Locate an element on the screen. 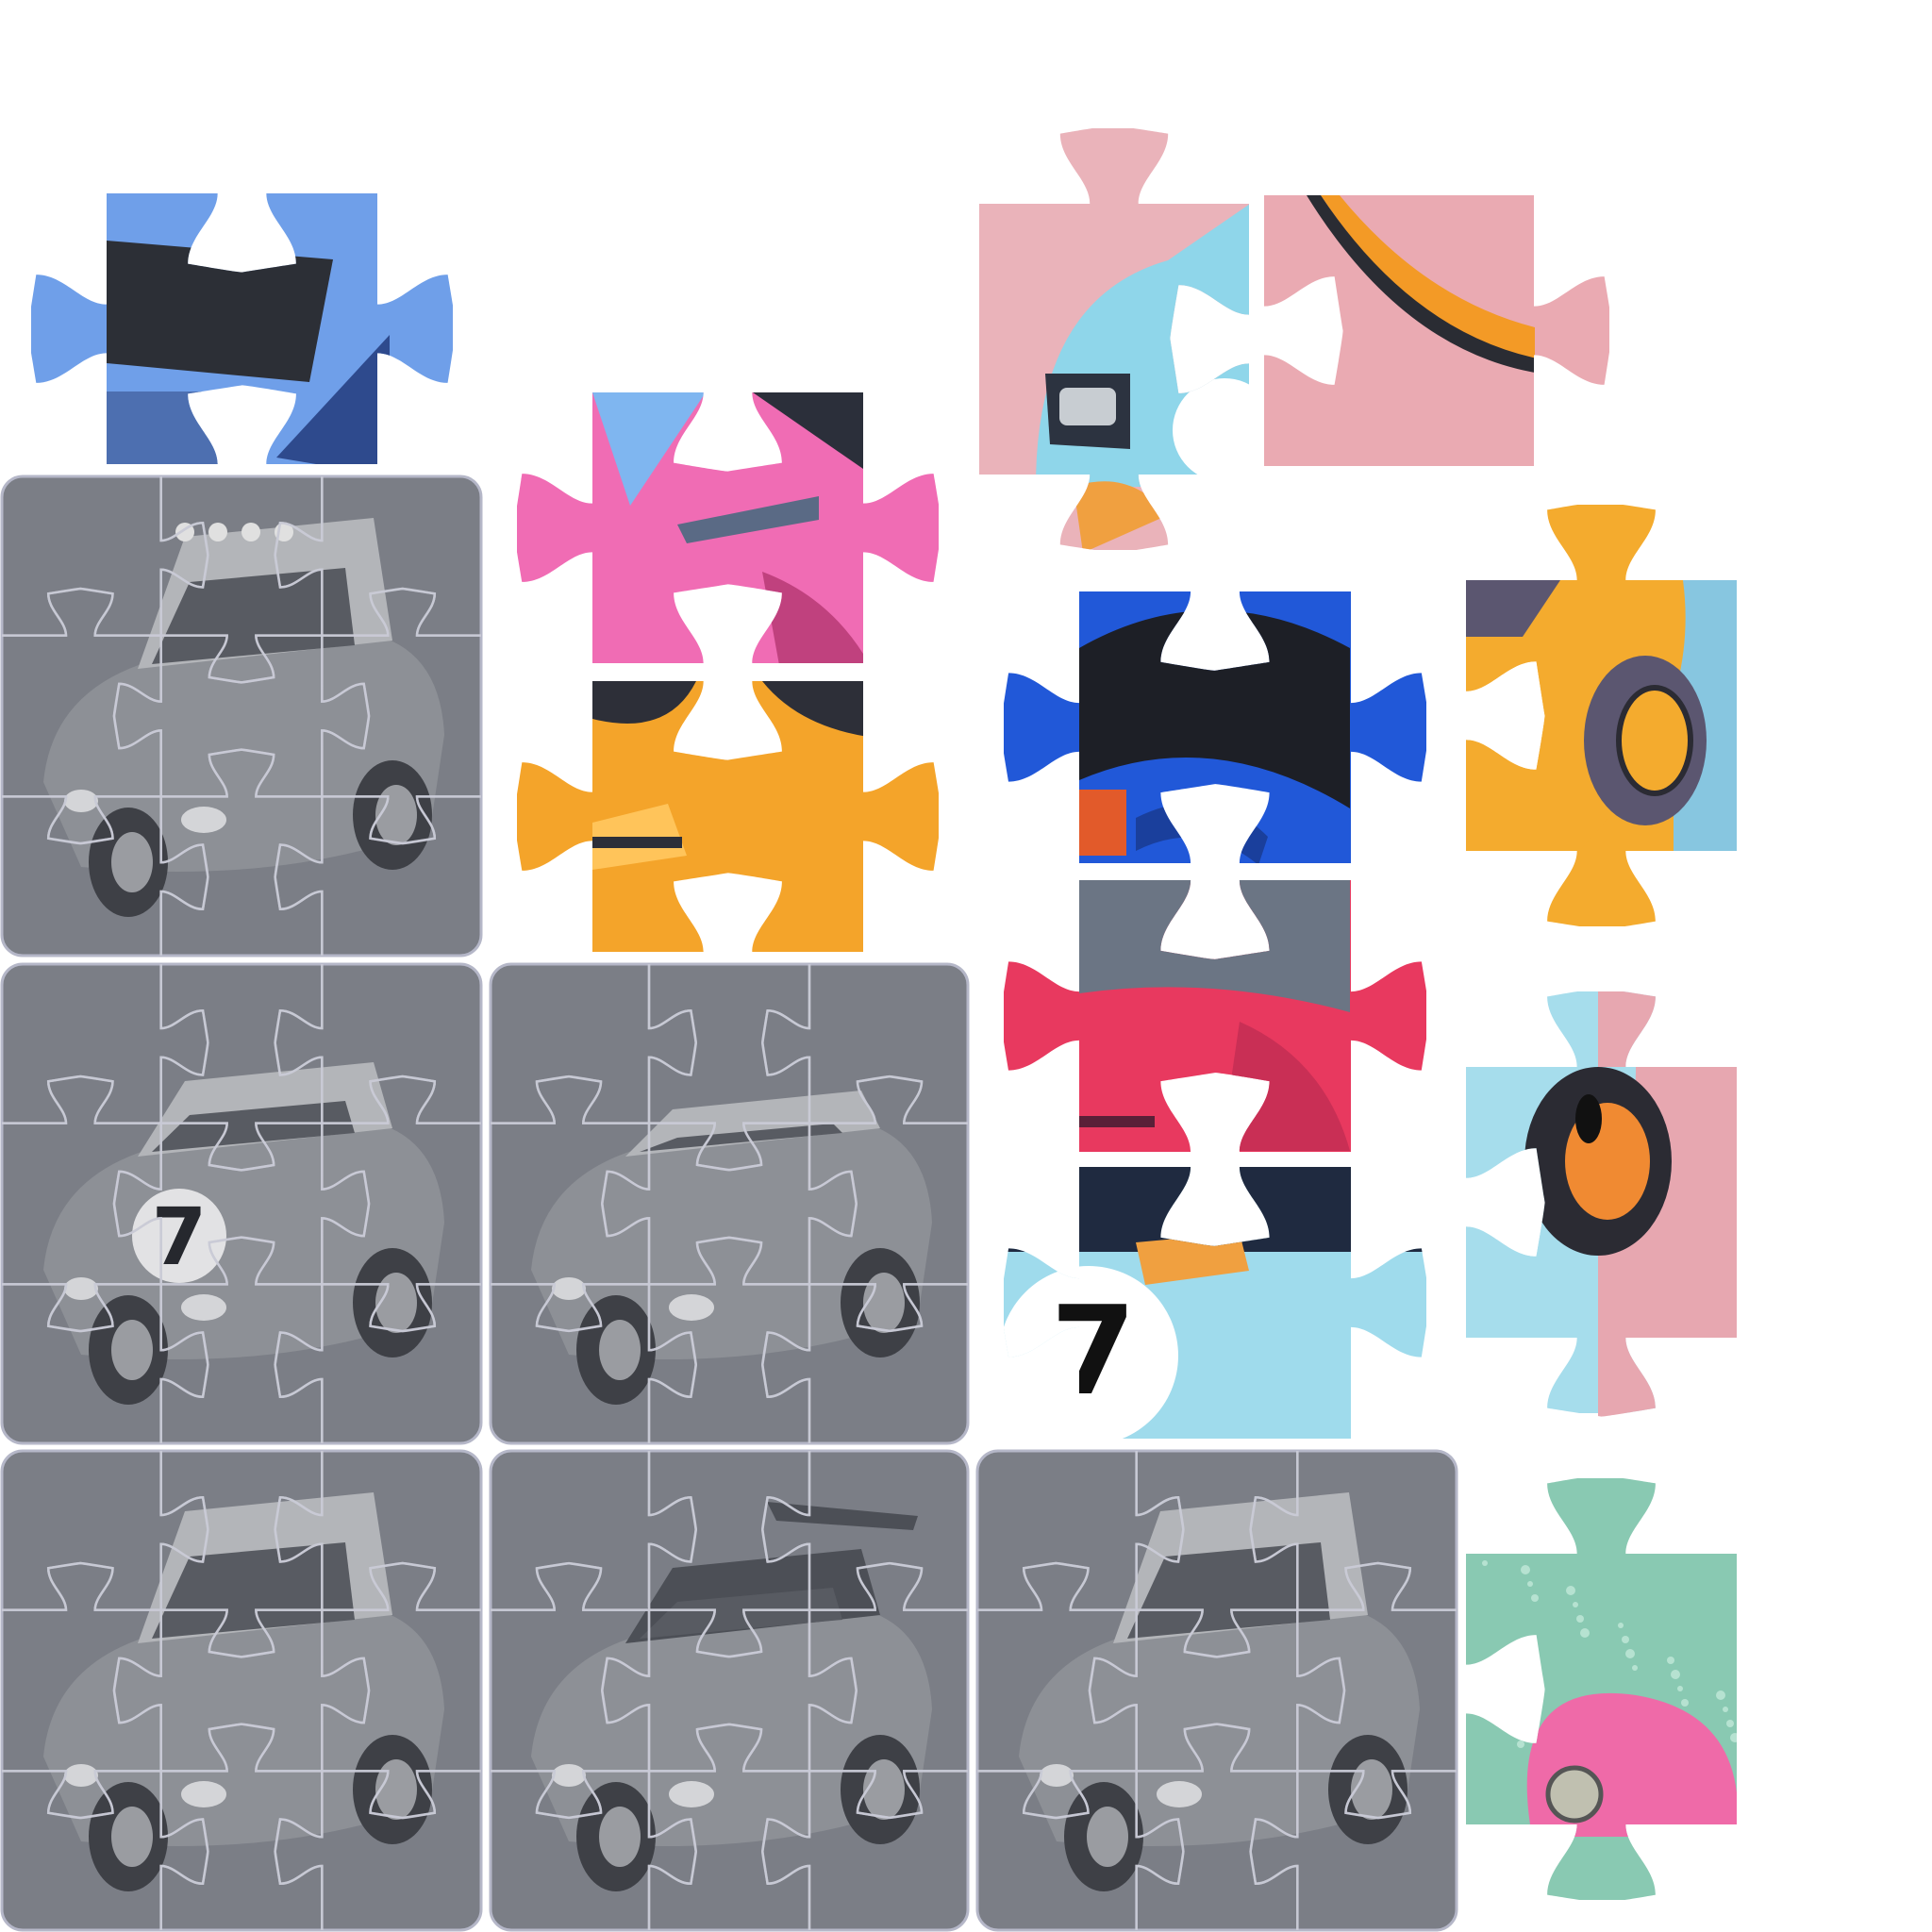  racer-headlight is located at coordinates (1087, 407).